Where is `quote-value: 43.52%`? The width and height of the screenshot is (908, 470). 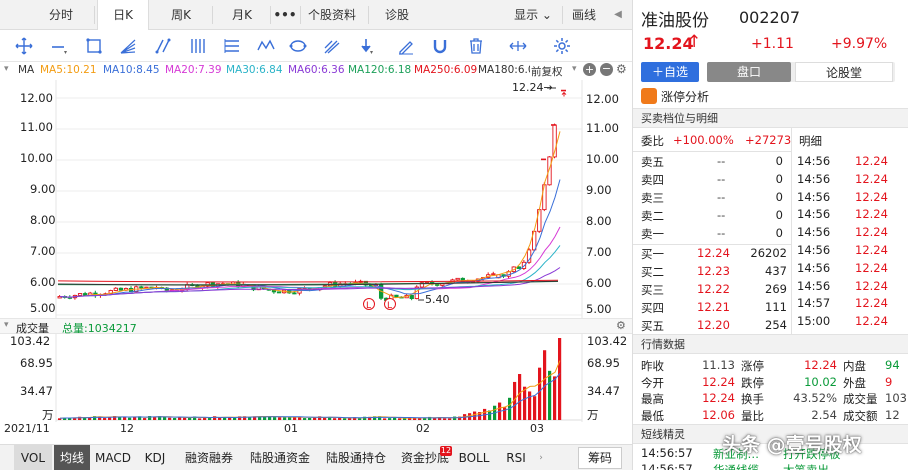 quote-value: 43.52% is located at coordinates (815, 398).